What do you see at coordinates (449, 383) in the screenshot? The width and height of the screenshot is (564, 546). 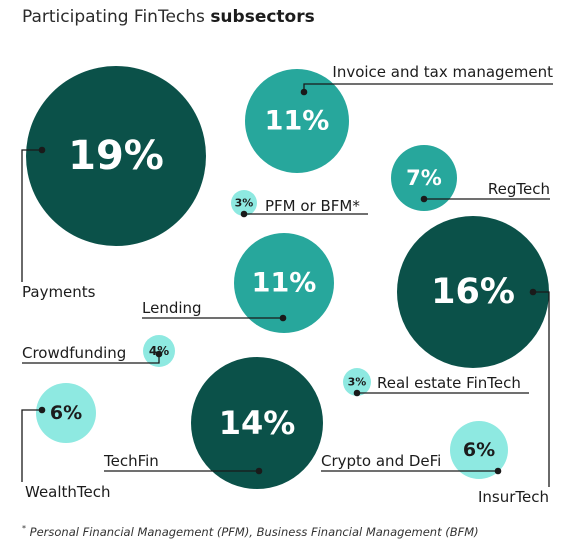 I see `category-label-real-estate-fintech: Real estate FinTech` at bounding box center [449, 383].